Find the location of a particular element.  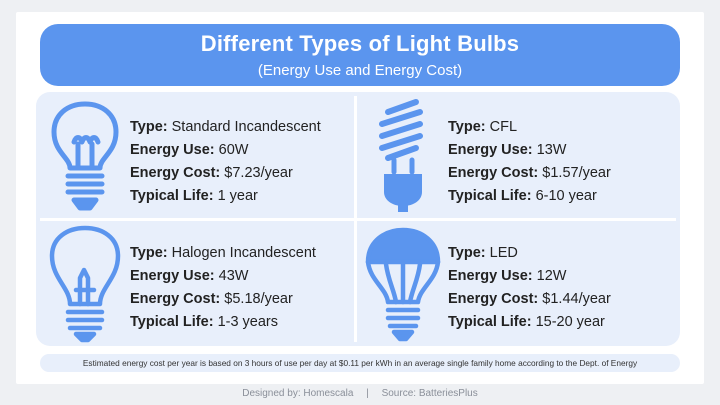

energy-use-row: Energy Use: 13W is located at coordinates (507, 150).